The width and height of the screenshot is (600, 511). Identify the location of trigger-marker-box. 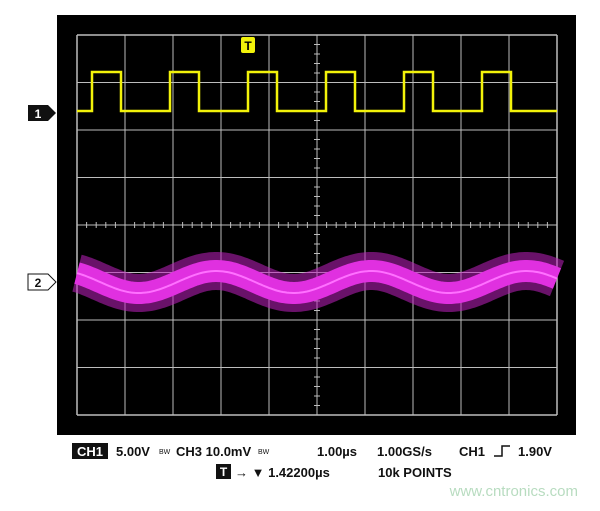
(248, 45).